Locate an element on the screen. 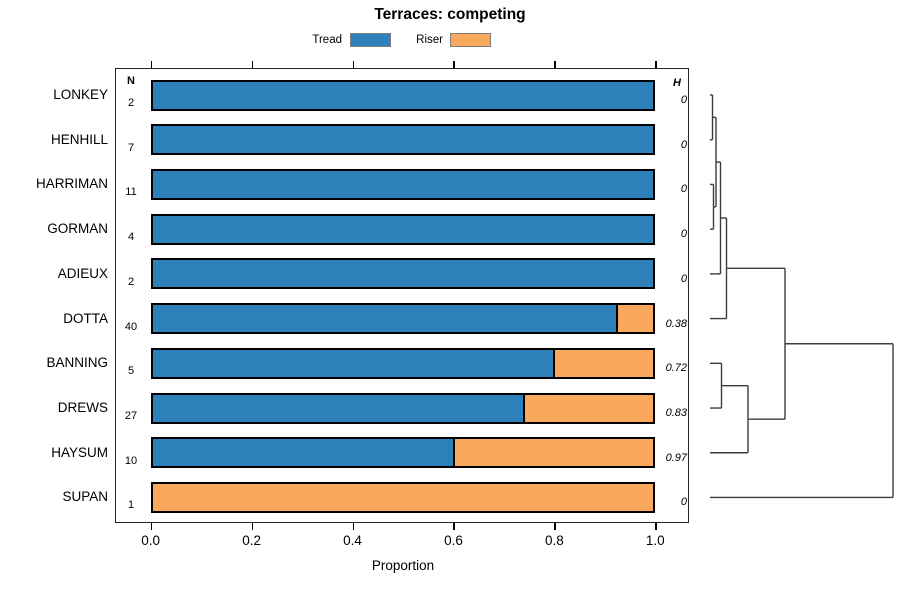 This screenshot has height=600, width=900. chart-title: Terraces: competing is located at coordinates (450, 14).